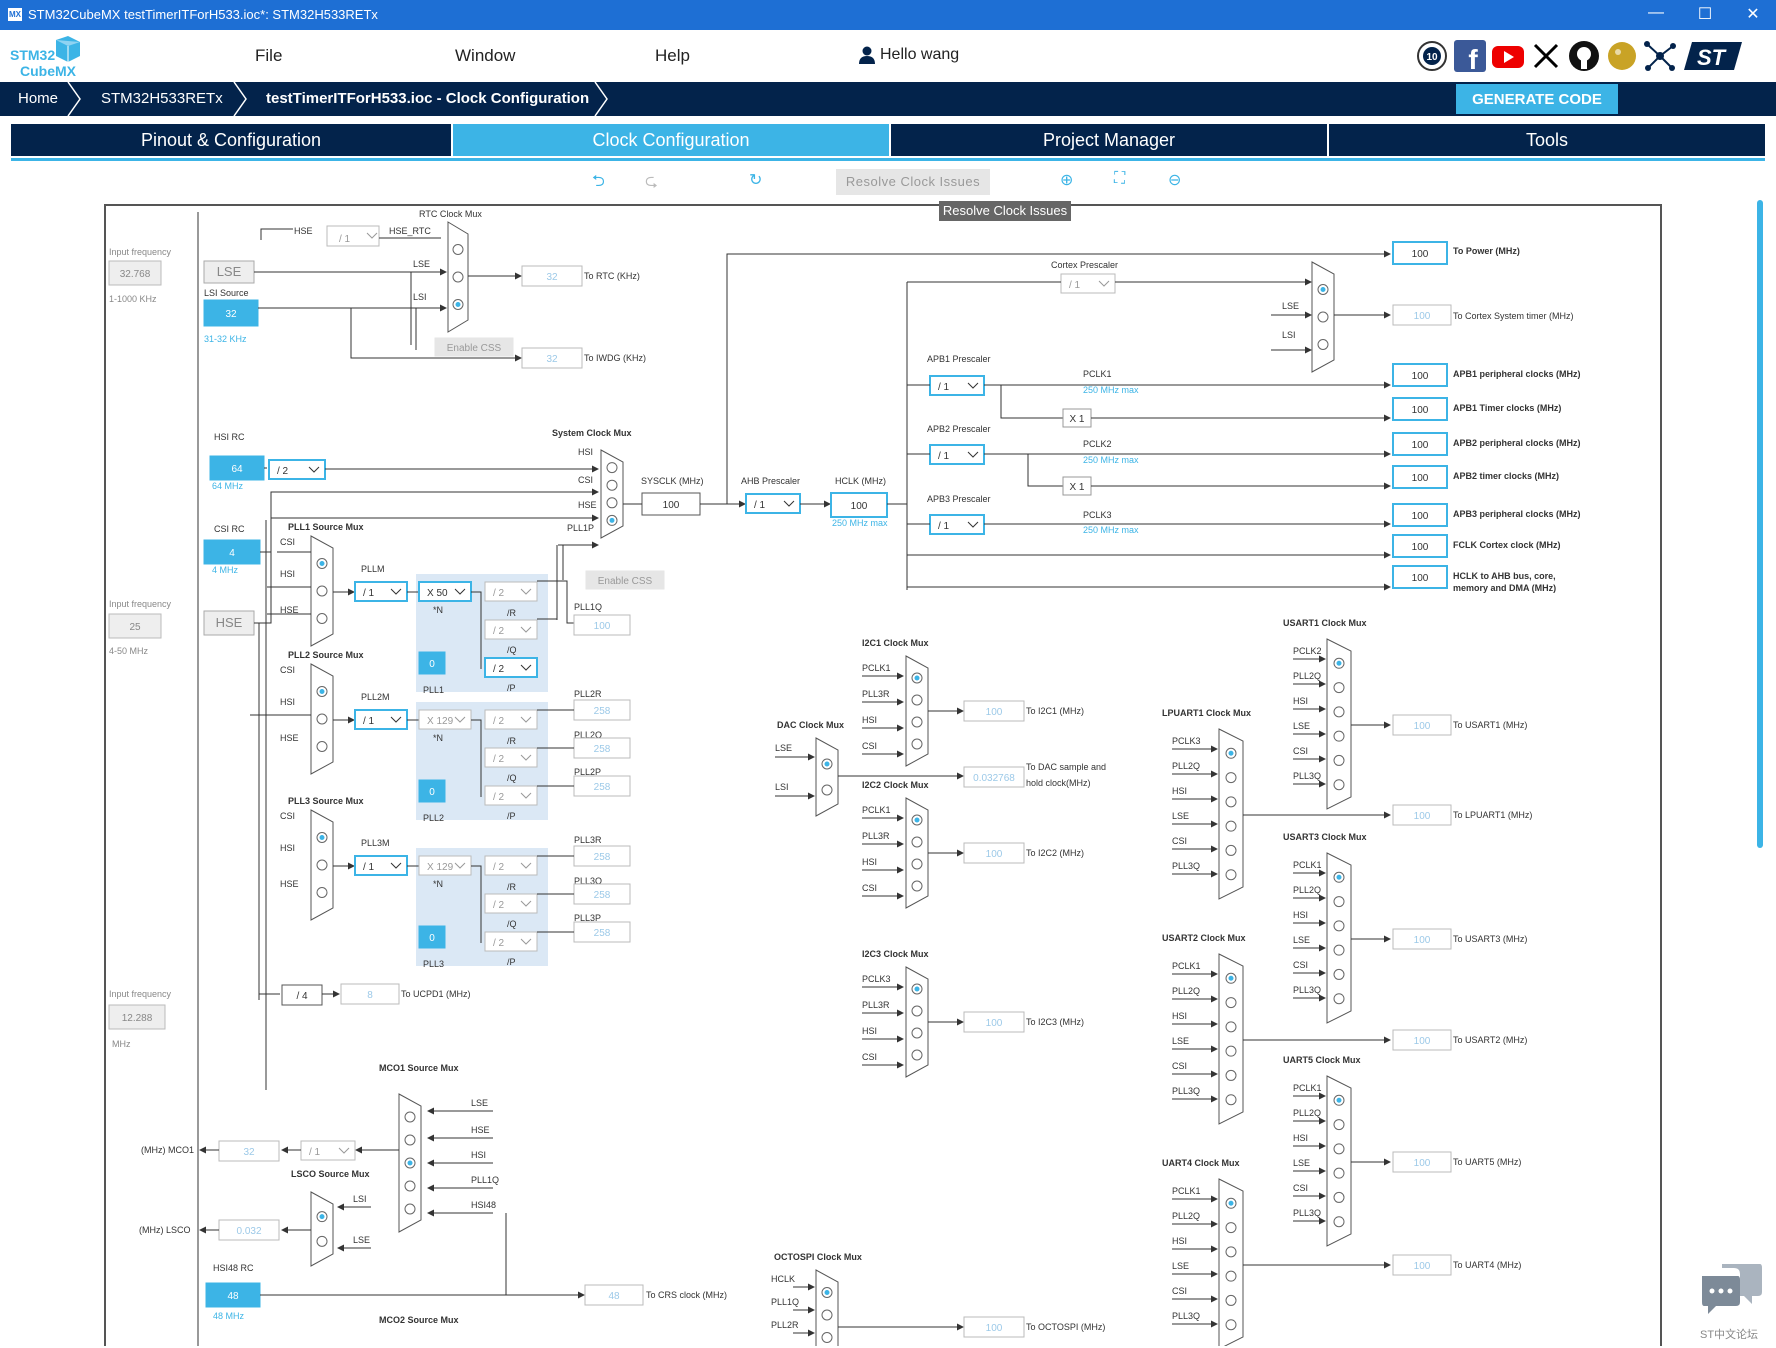  What do you see at coordinates (269, 55) in the screenshot?
I see `menu-file: File` at bounding box center [269, 55].